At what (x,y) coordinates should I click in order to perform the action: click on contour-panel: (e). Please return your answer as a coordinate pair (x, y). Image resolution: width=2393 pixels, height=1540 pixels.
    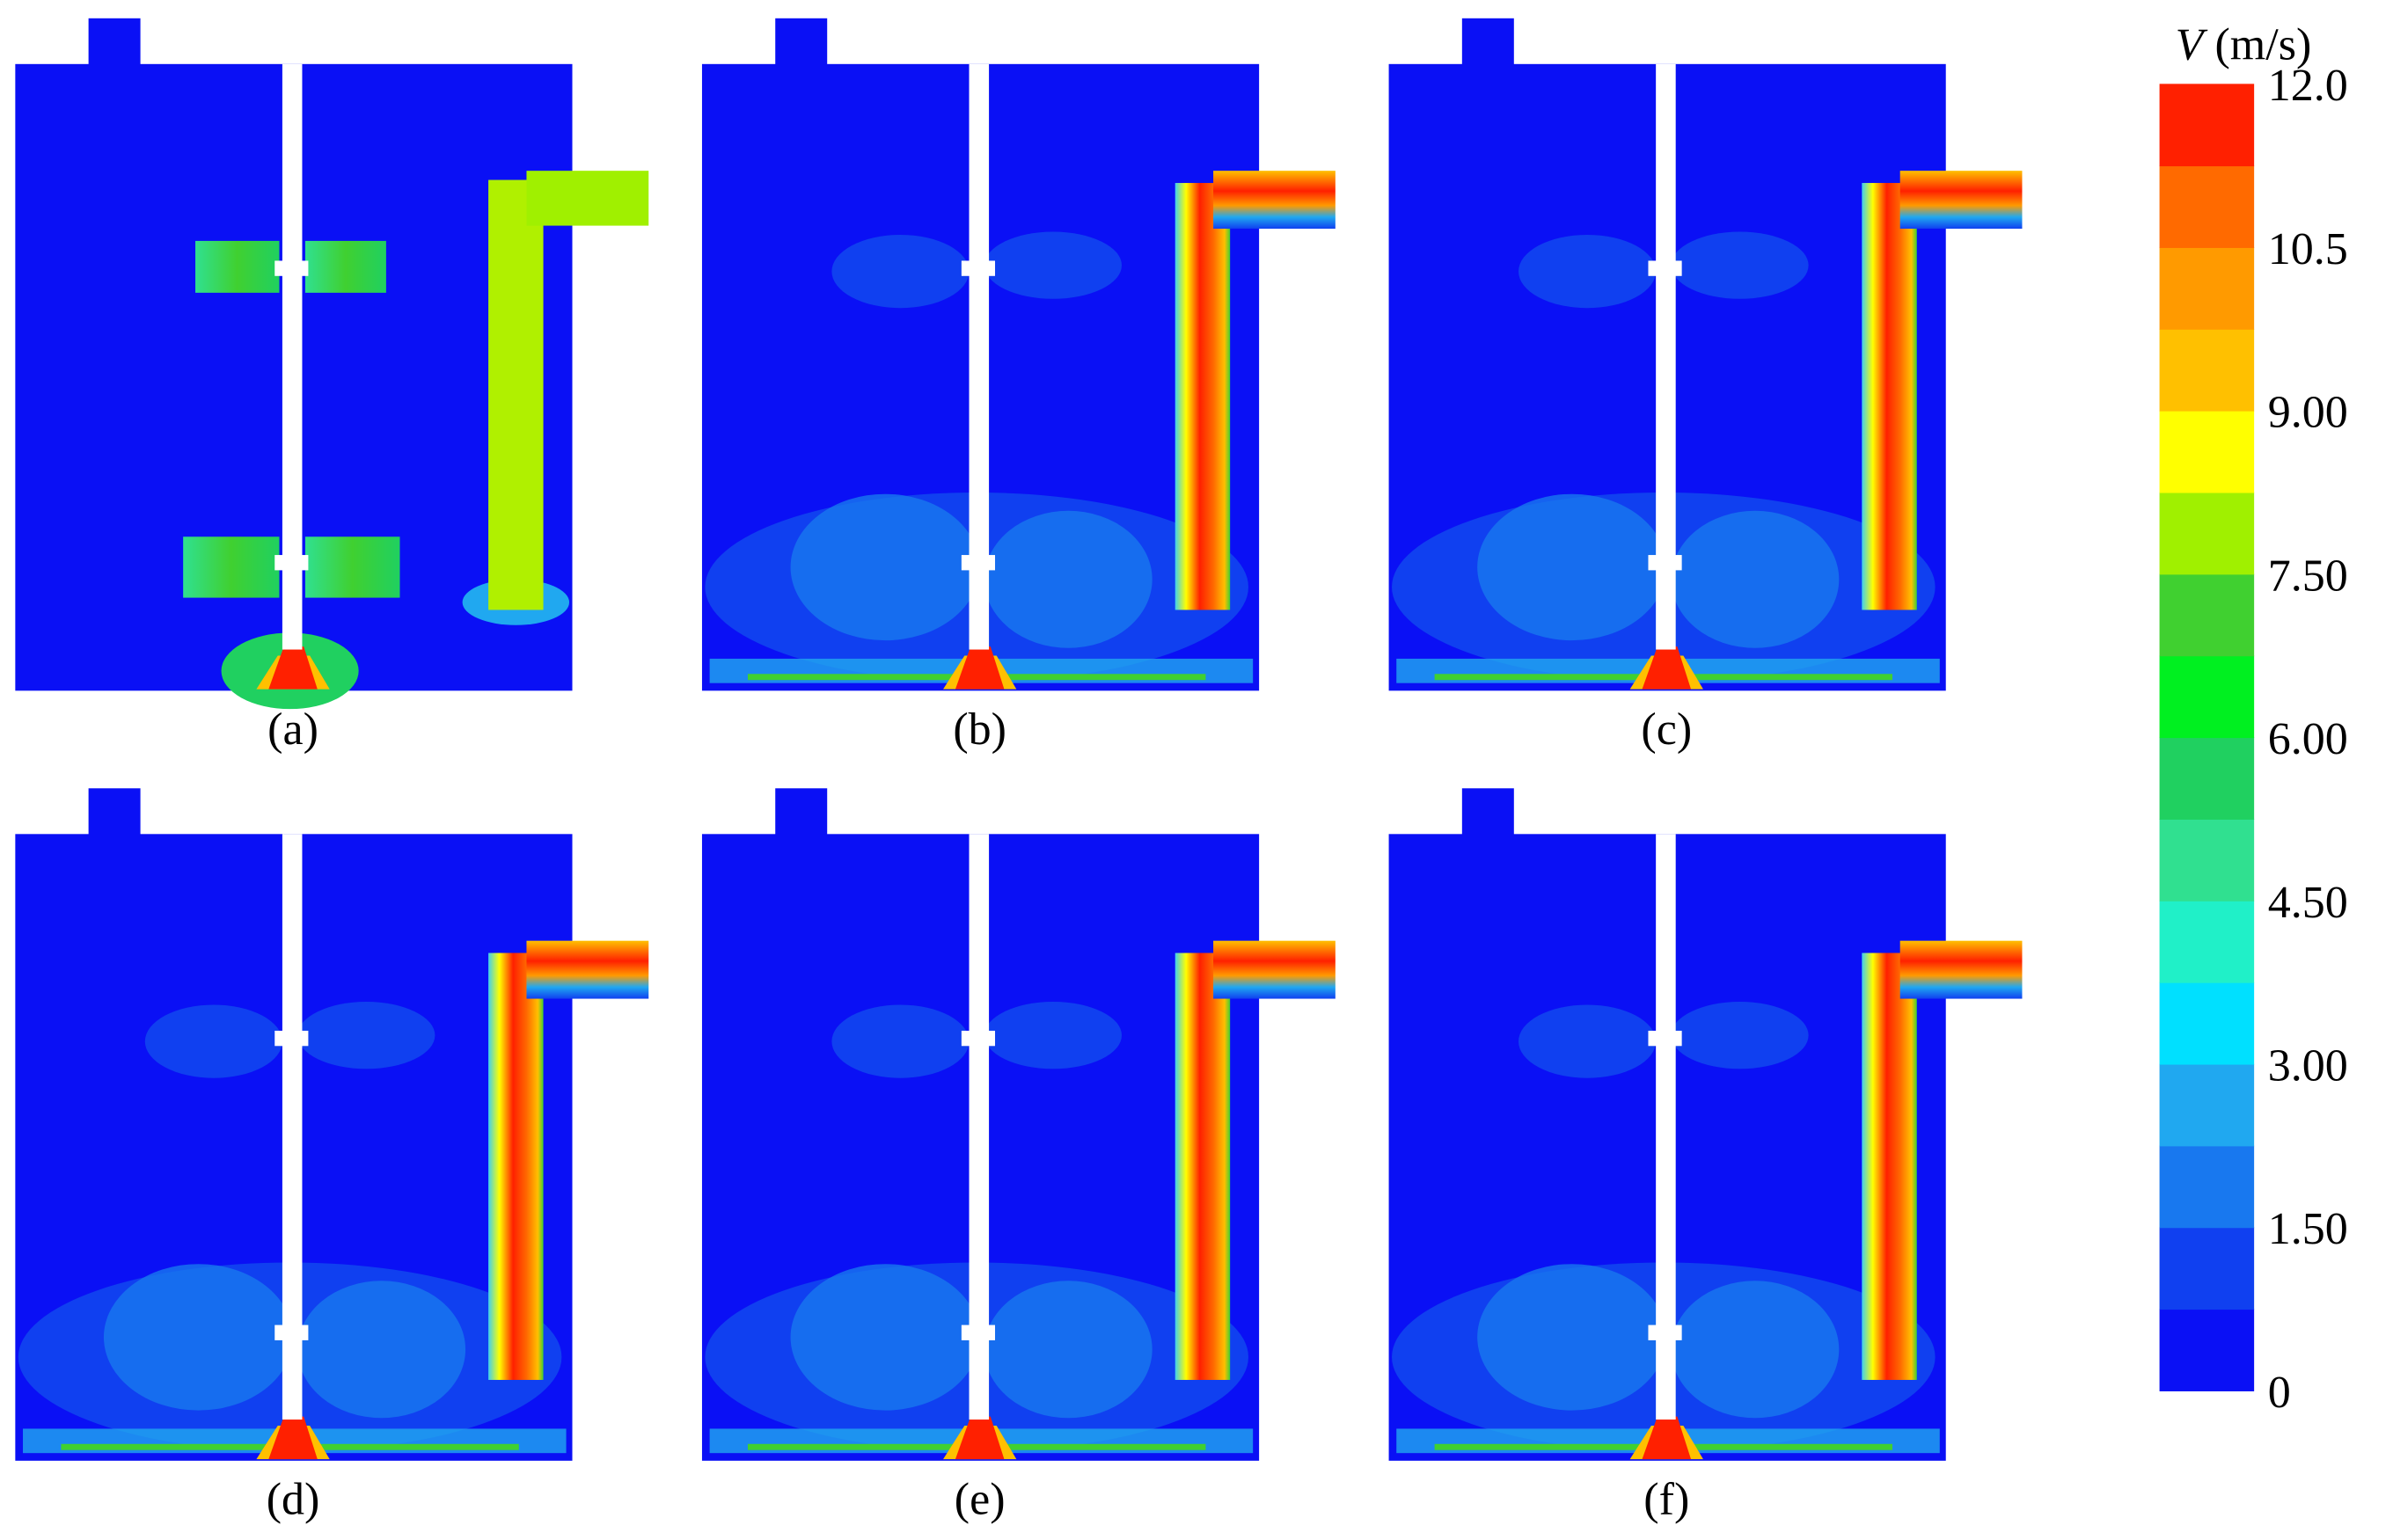
    Looking at the image, I should click on (1018, 1156).